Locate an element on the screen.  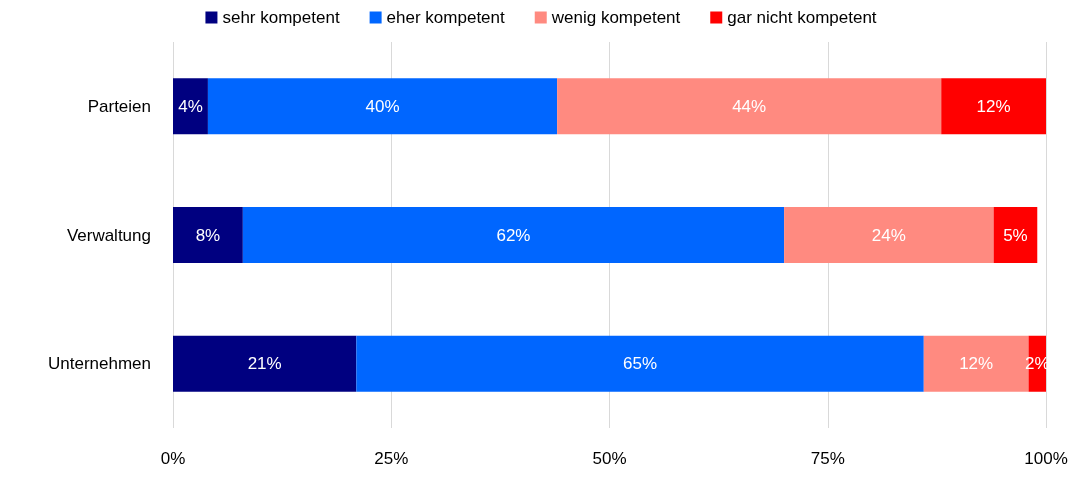
x-tick-label: 100% is located at coordinates (1046, 458).